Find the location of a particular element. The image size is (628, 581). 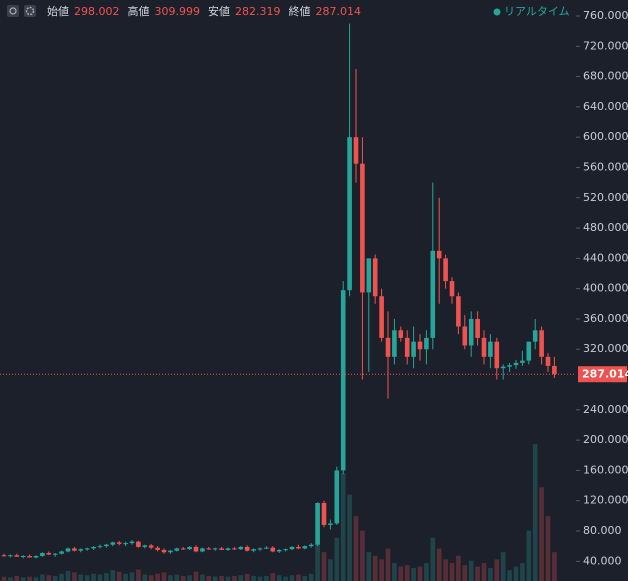

ohlc-label: 安値 is located at coordinates (219, 11).